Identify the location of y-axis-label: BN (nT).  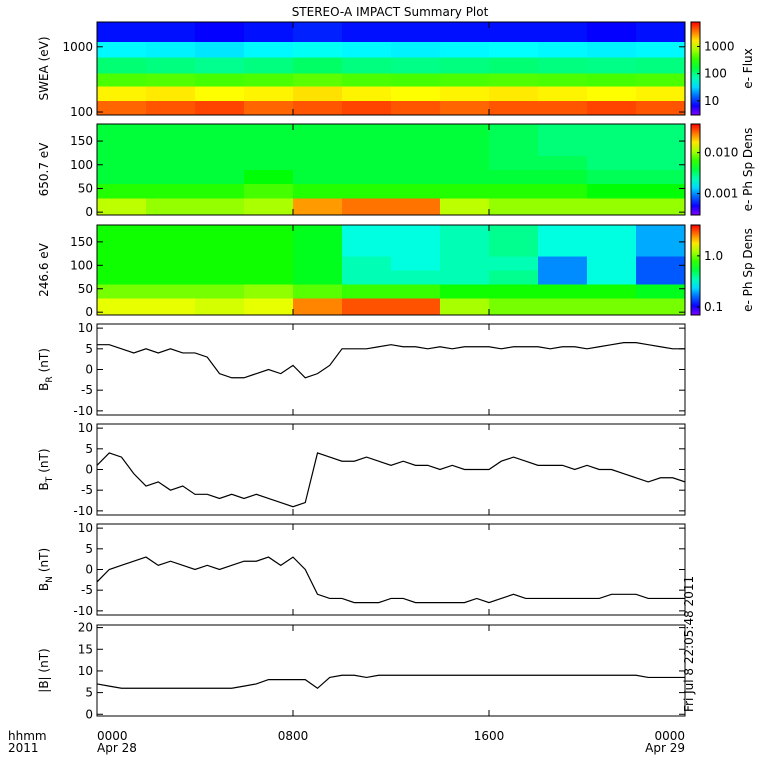
(46, 569).